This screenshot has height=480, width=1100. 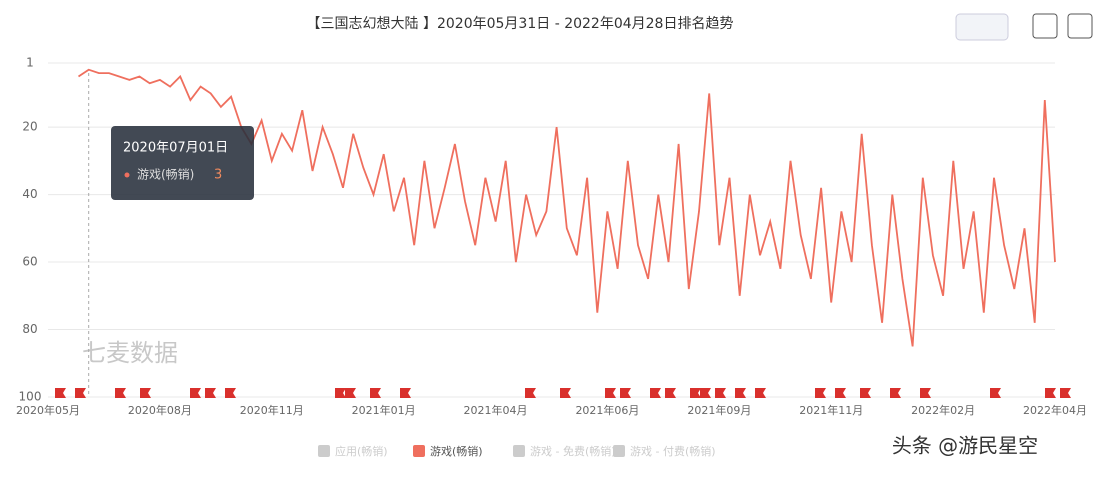 I want to click on legend-item: 游戏(畅销), so click(x=448, y=451).